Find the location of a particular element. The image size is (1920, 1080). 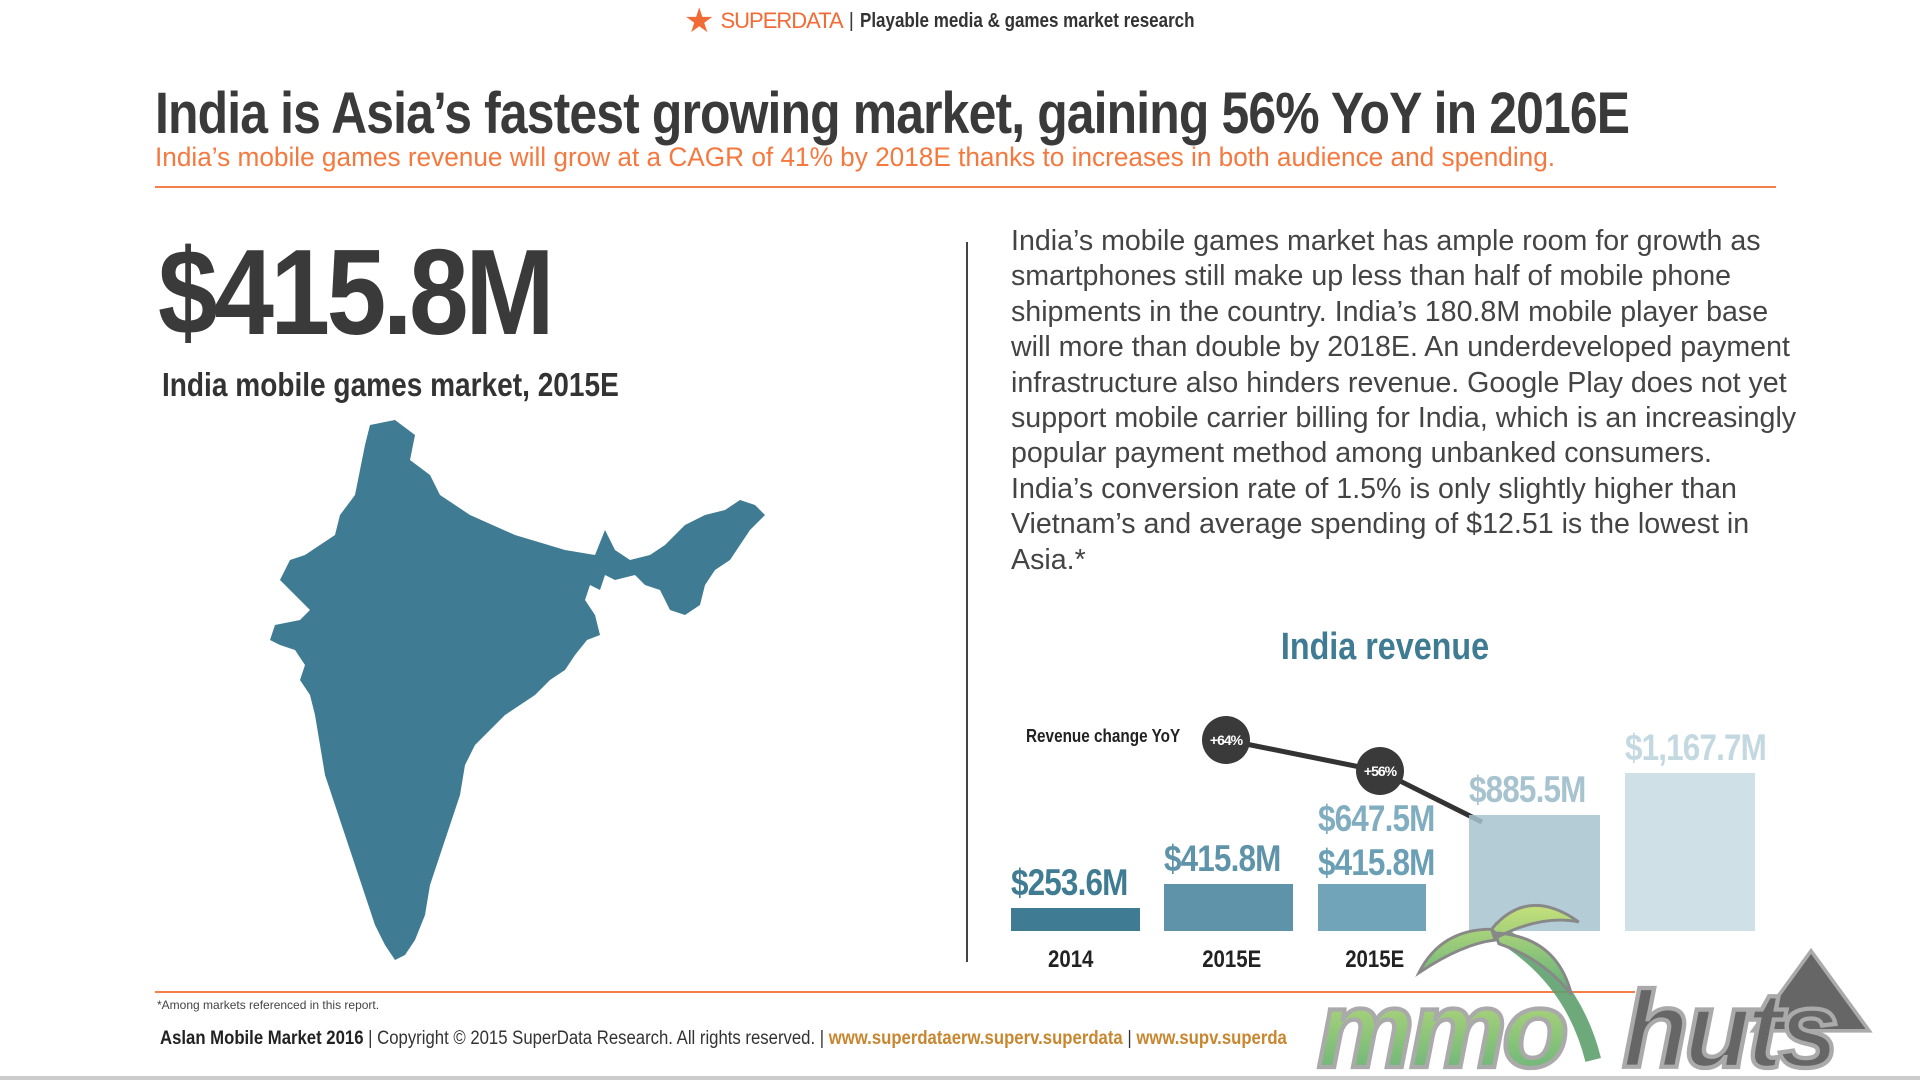

headline-value: $415.8M is located at coordinates (356, 292).